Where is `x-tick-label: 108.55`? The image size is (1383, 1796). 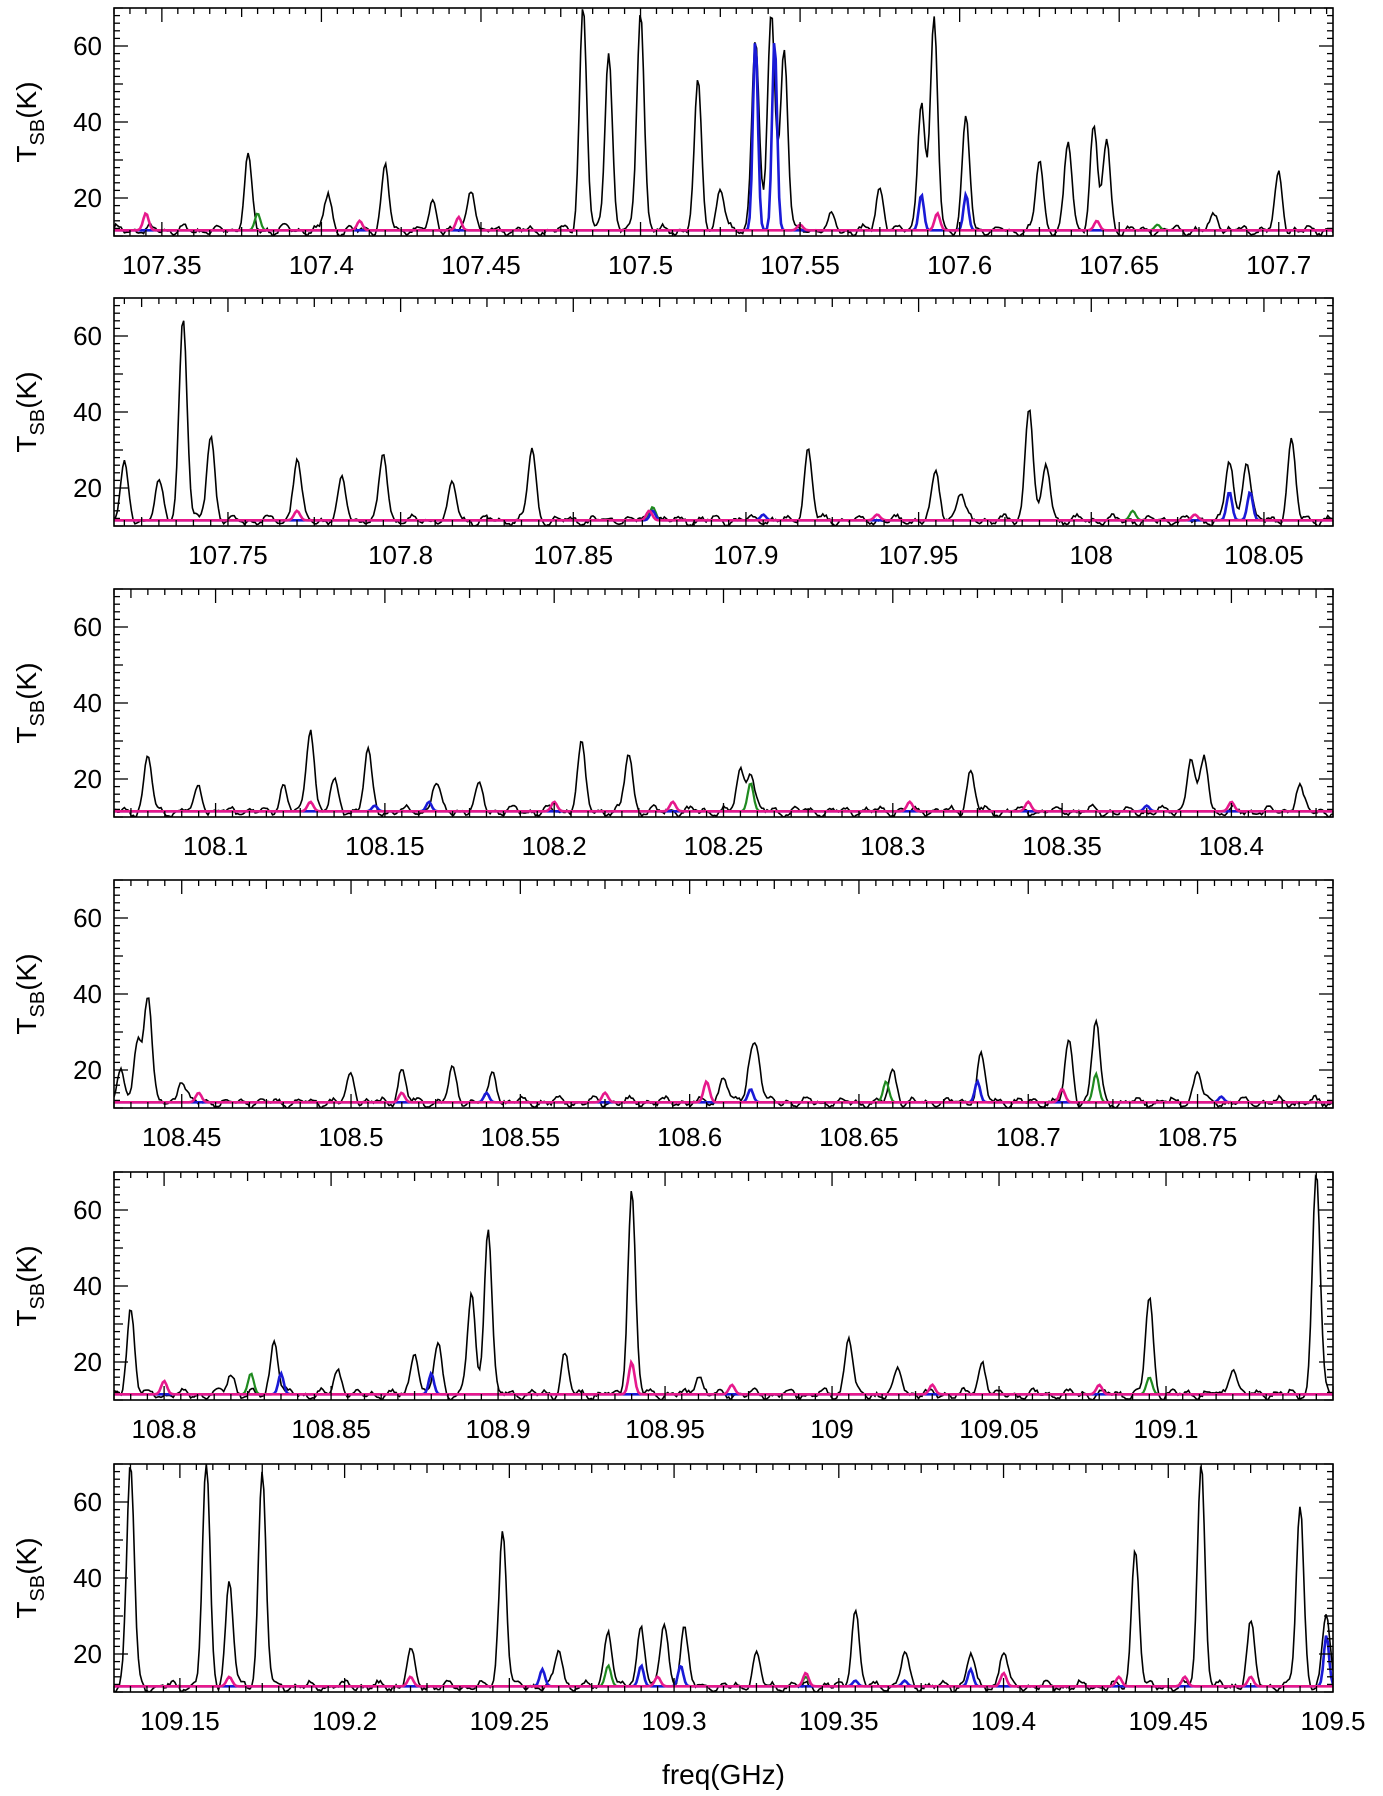
x-tick-label: 108.55 is located at coordinates (521, 1137).